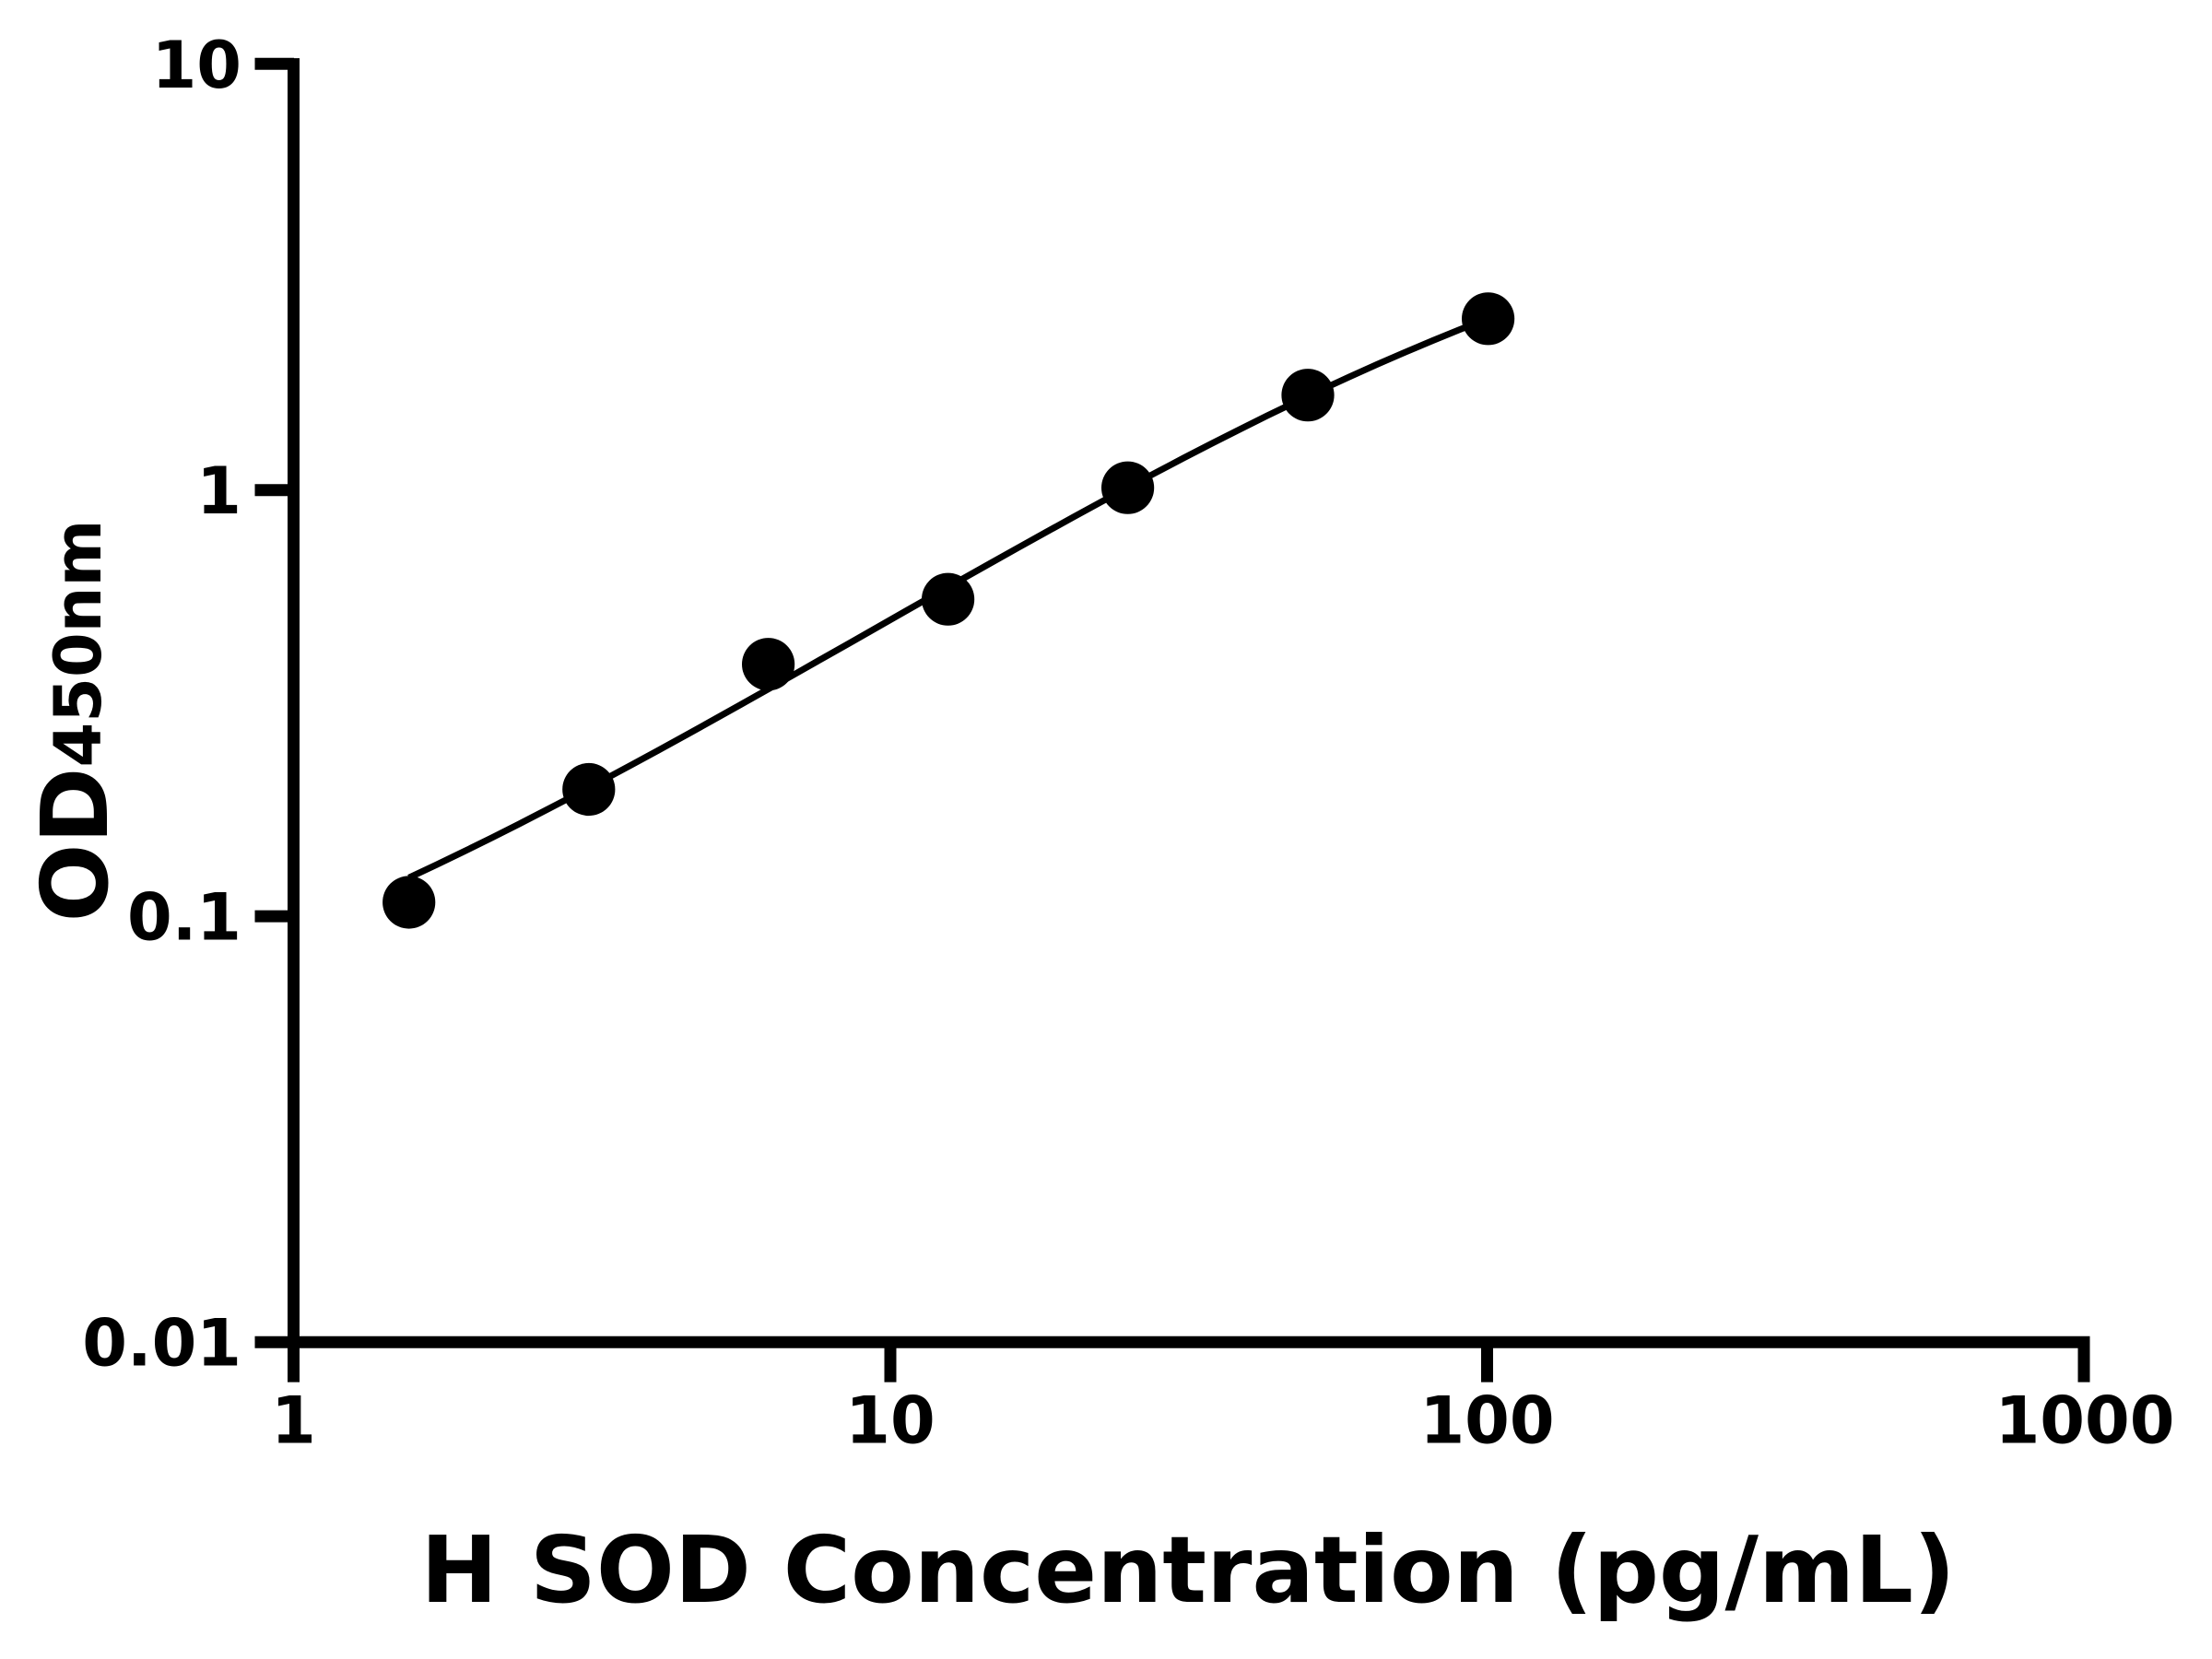 This screenshot has height=1659, width=2212. I want to click on svg-text: H SOD Concentration (pg/mL), so click(1187, 1570).